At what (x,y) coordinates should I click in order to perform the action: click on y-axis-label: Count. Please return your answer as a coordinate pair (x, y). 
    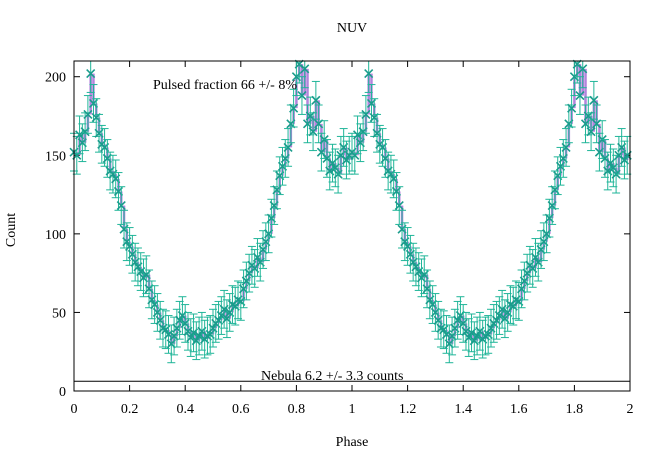
    Looking at the image, I should click on (11, 230).